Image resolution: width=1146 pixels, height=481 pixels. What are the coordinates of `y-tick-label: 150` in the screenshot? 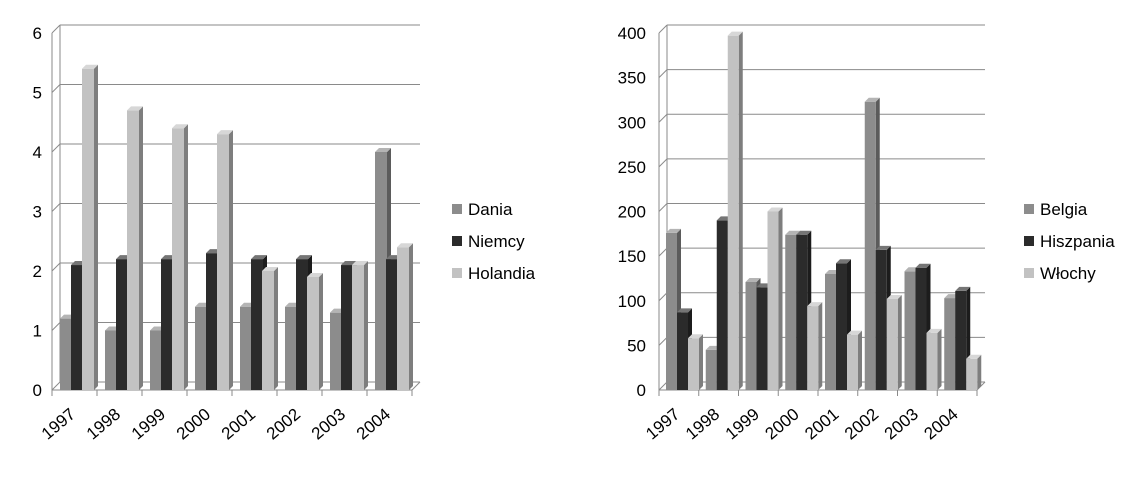 It's located at (632, 256).